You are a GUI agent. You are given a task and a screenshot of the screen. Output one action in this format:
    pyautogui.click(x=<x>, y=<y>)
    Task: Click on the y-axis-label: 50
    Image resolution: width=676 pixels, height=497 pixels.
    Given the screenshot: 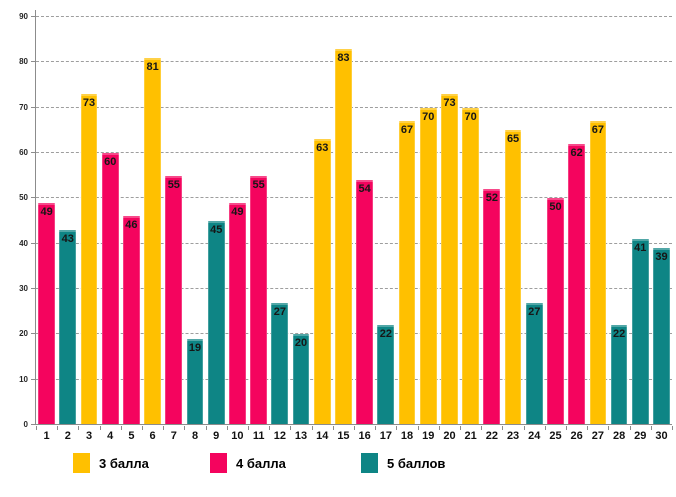 What is the action you would take?
    pyautogui.click(x=23, y=198)
    